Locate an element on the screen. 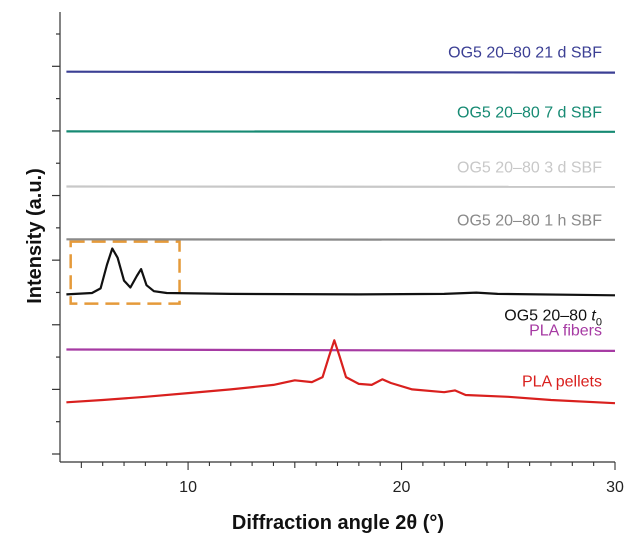 This screenshot has height=535, width=628. series-label-2: OG5 20–80 3 d SBF is located at coordinates (529, 167).